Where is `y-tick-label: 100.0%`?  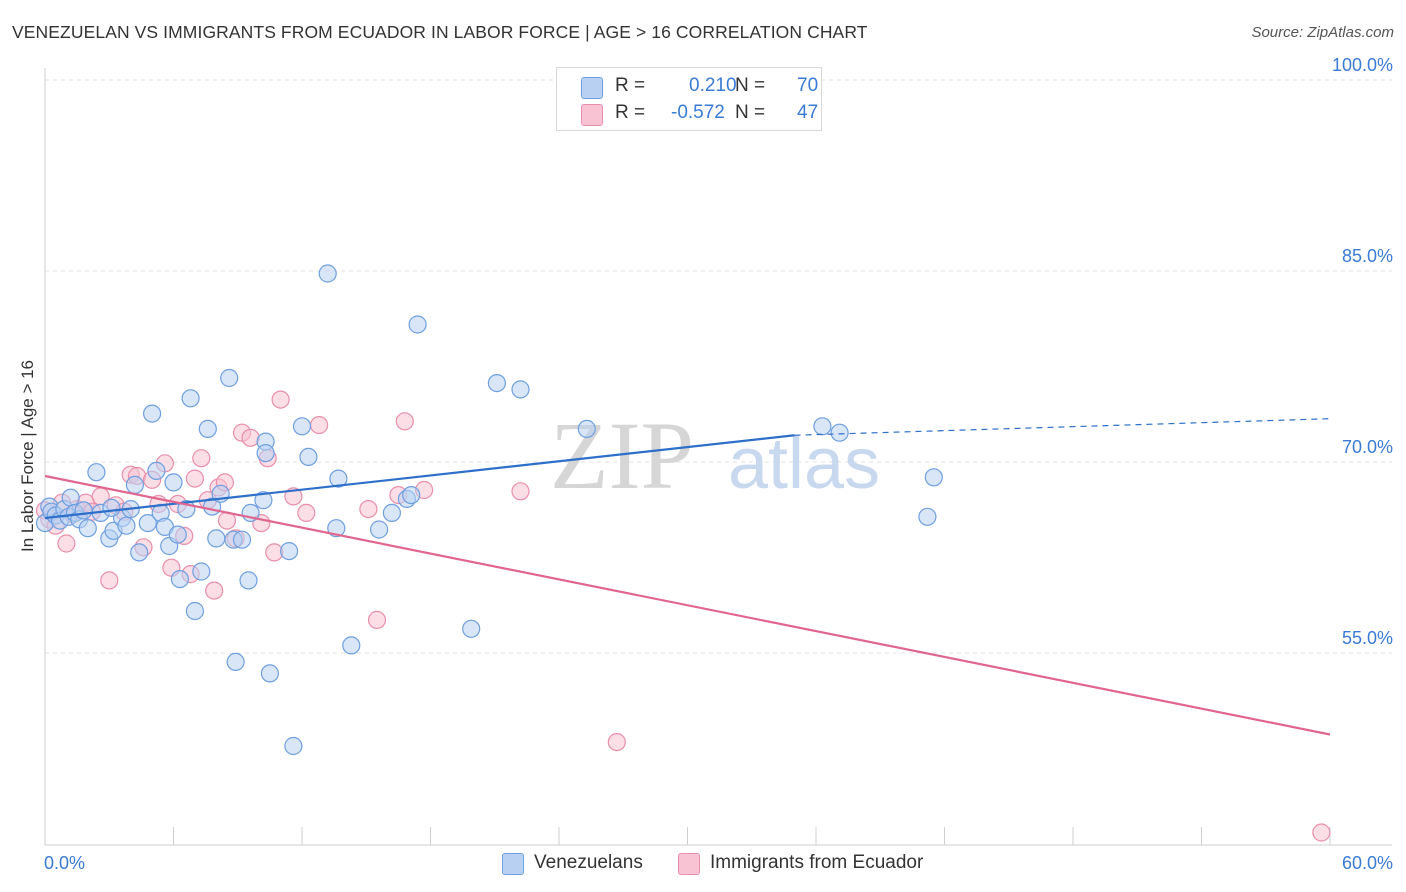 y-tick-label: 100.0% is located at coordinates (1362, 65).